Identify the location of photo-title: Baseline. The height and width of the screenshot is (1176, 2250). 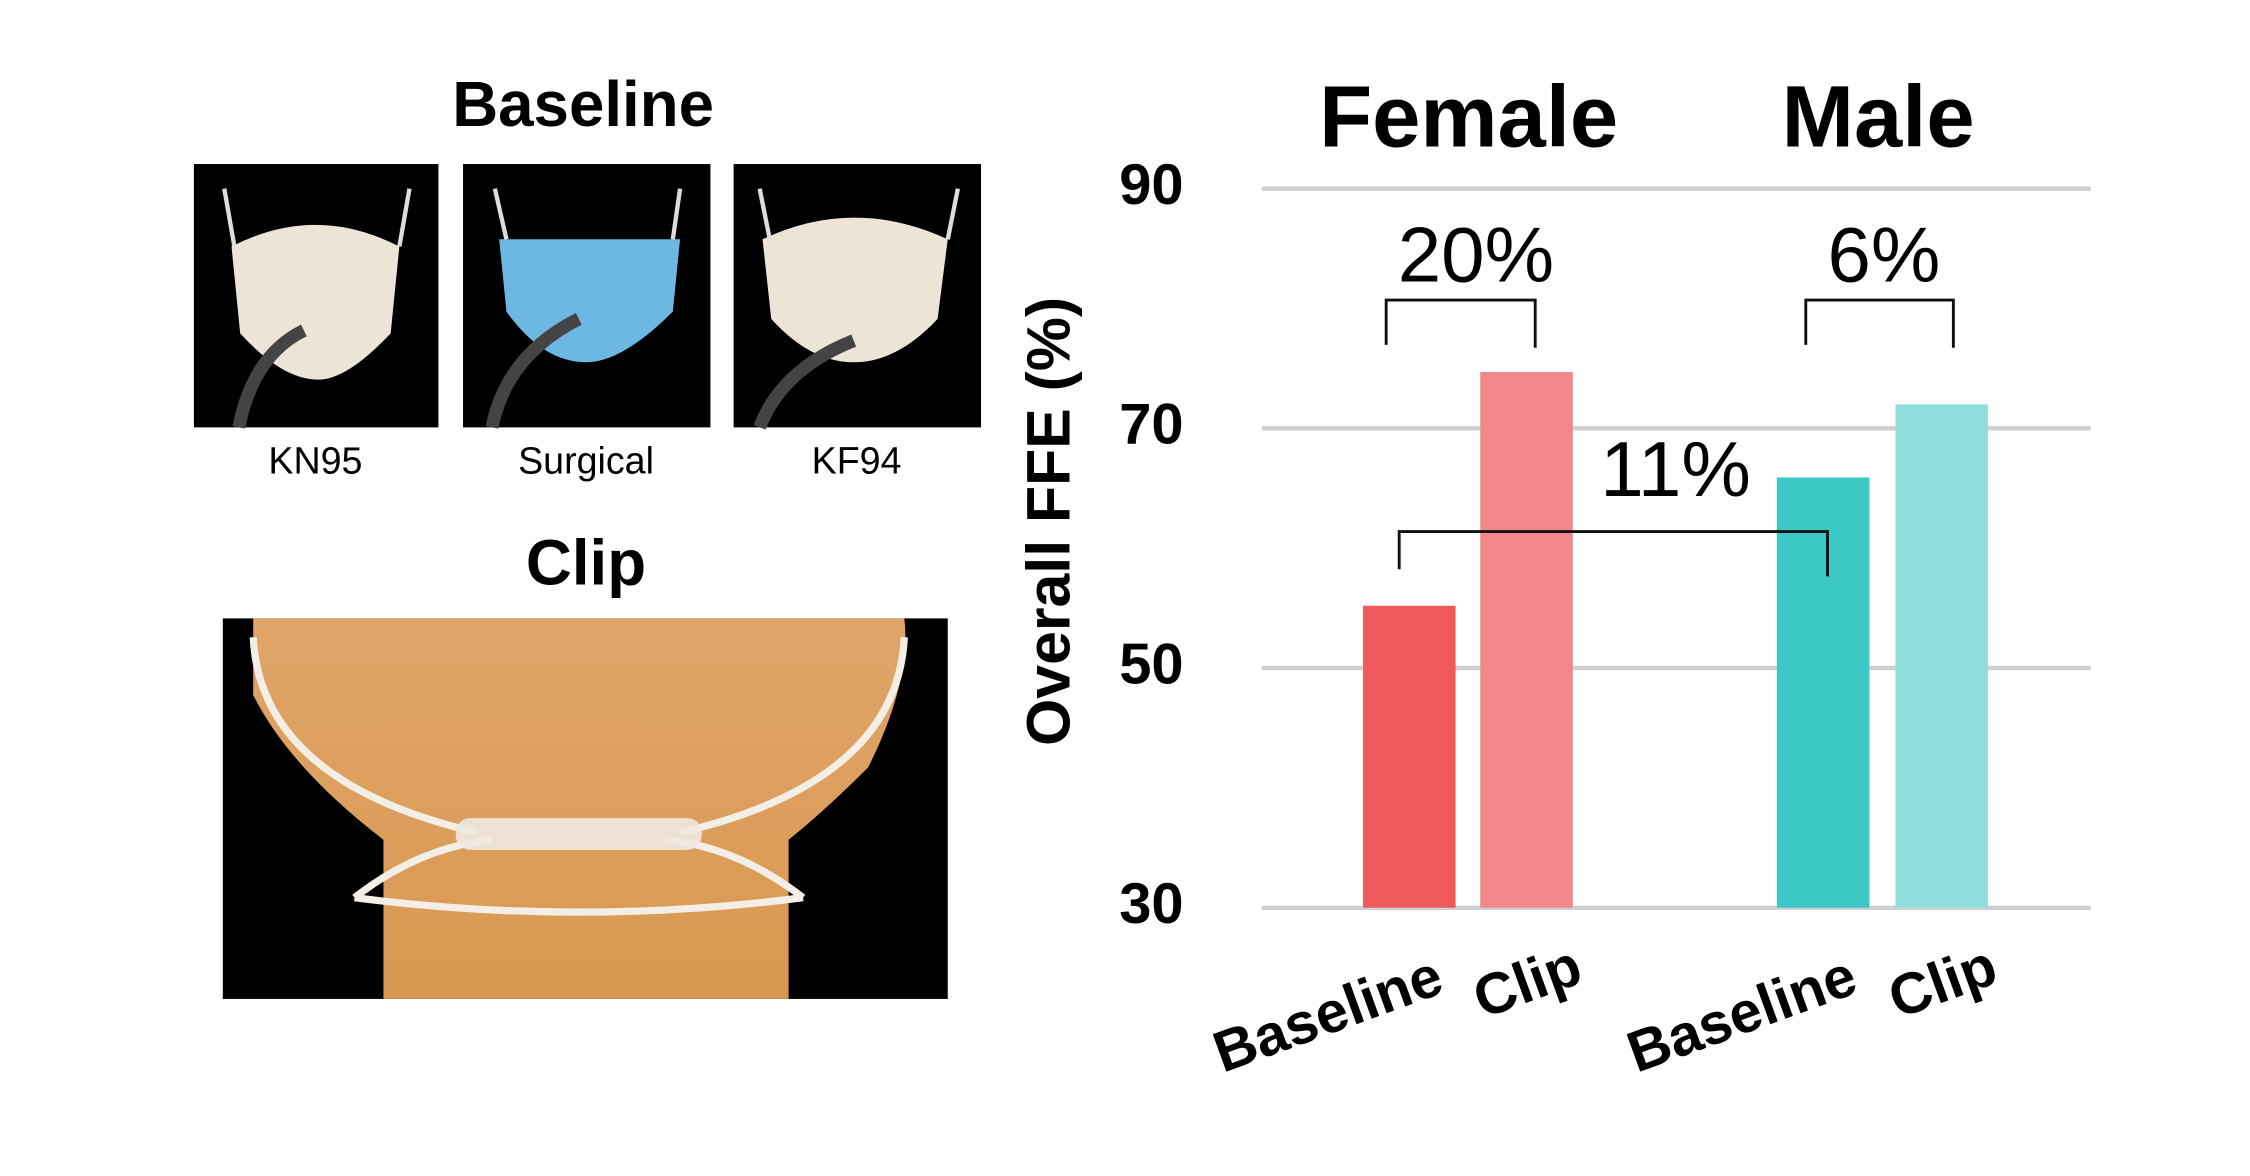
(583, 104).